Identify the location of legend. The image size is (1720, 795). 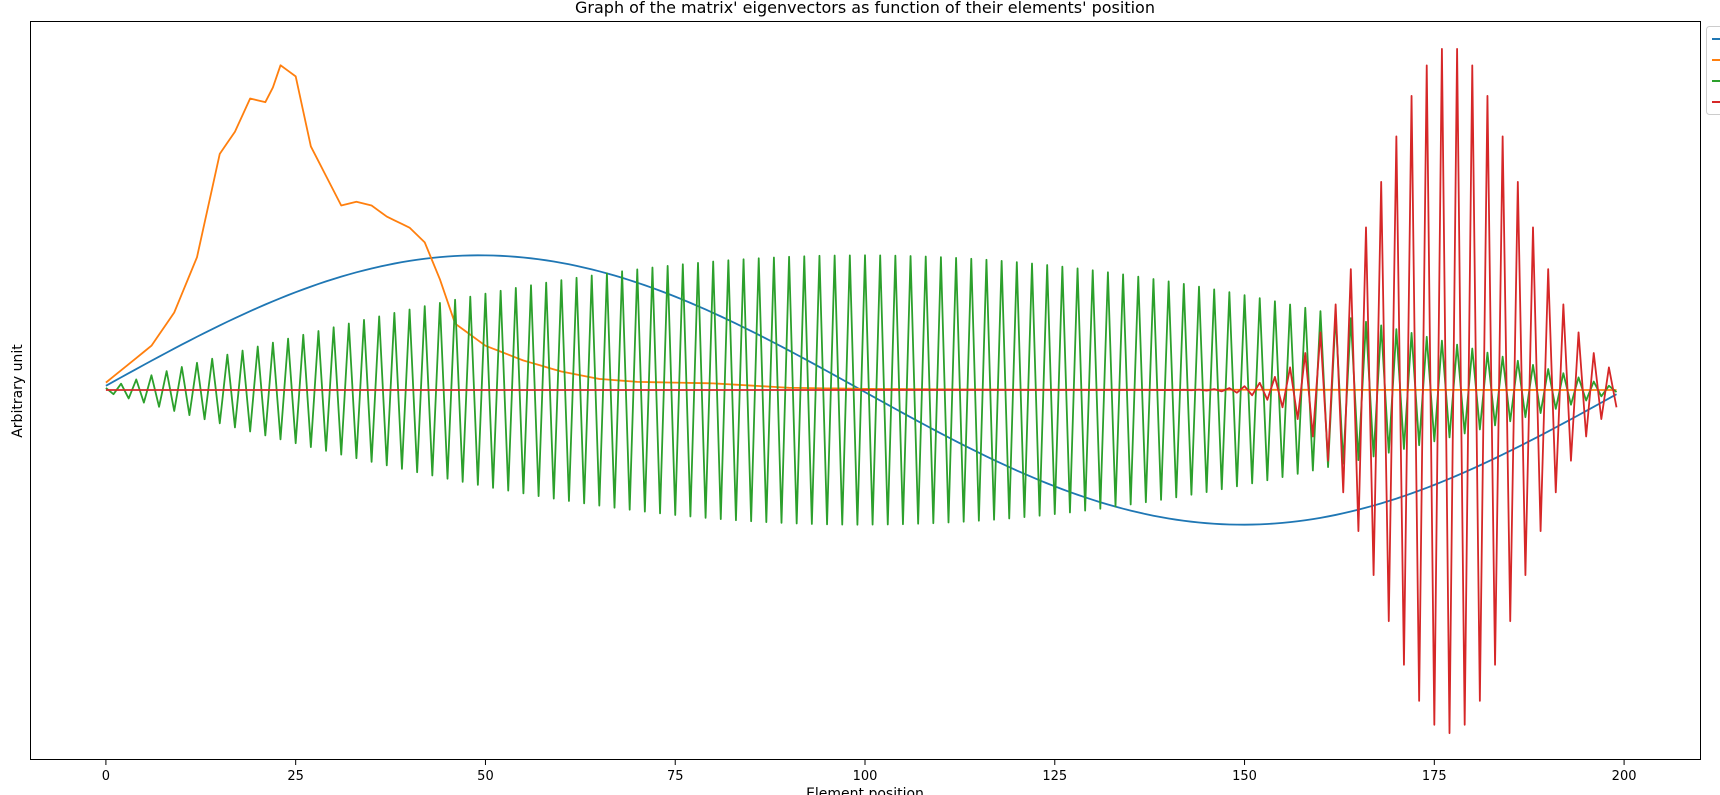
(1713, 70).